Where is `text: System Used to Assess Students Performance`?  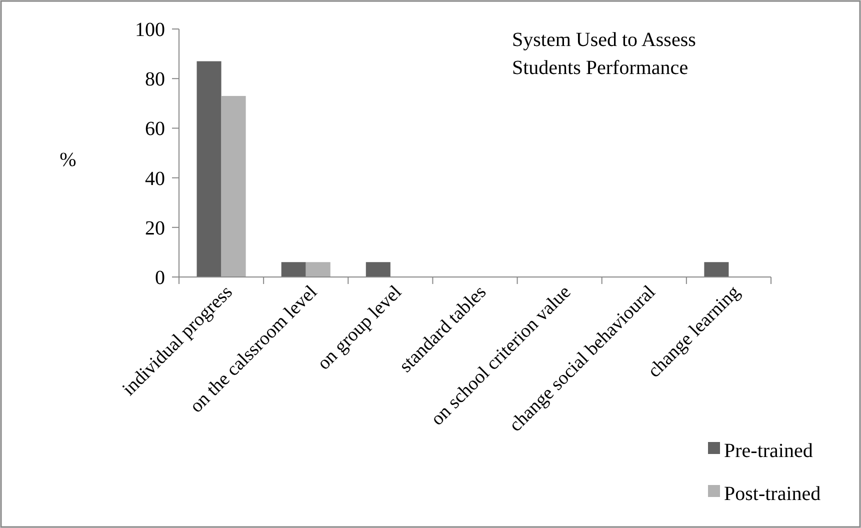
text: System Used to Assess Students Performance is located at coordinates (604, 54).